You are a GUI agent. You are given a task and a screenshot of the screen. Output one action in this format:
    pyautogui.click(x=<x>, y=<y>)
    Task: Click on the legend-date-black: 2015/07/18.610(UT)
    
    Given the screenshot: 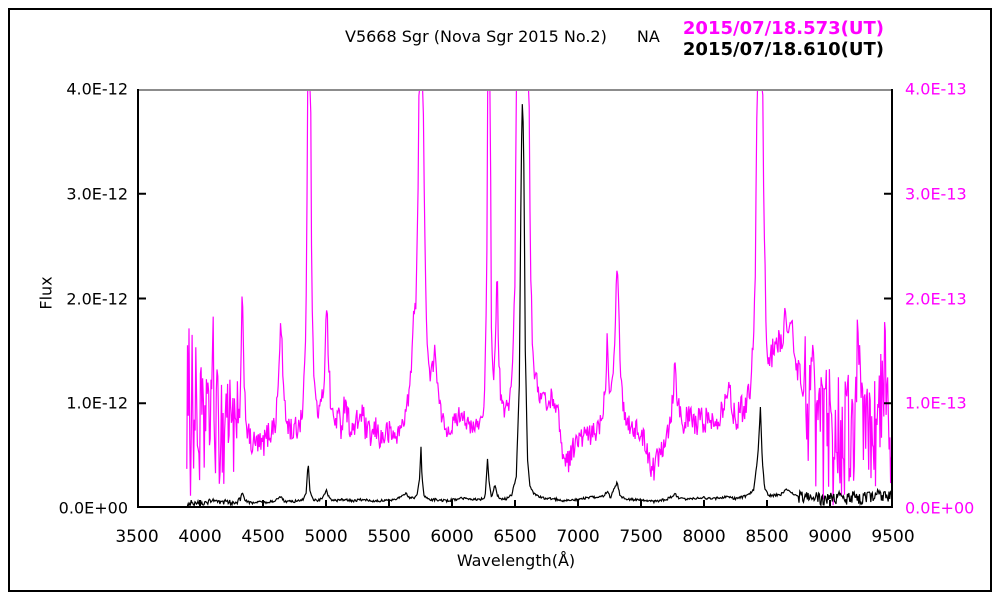 What is the action you would take?
    pyautogui.click(x=783, y=49)
    